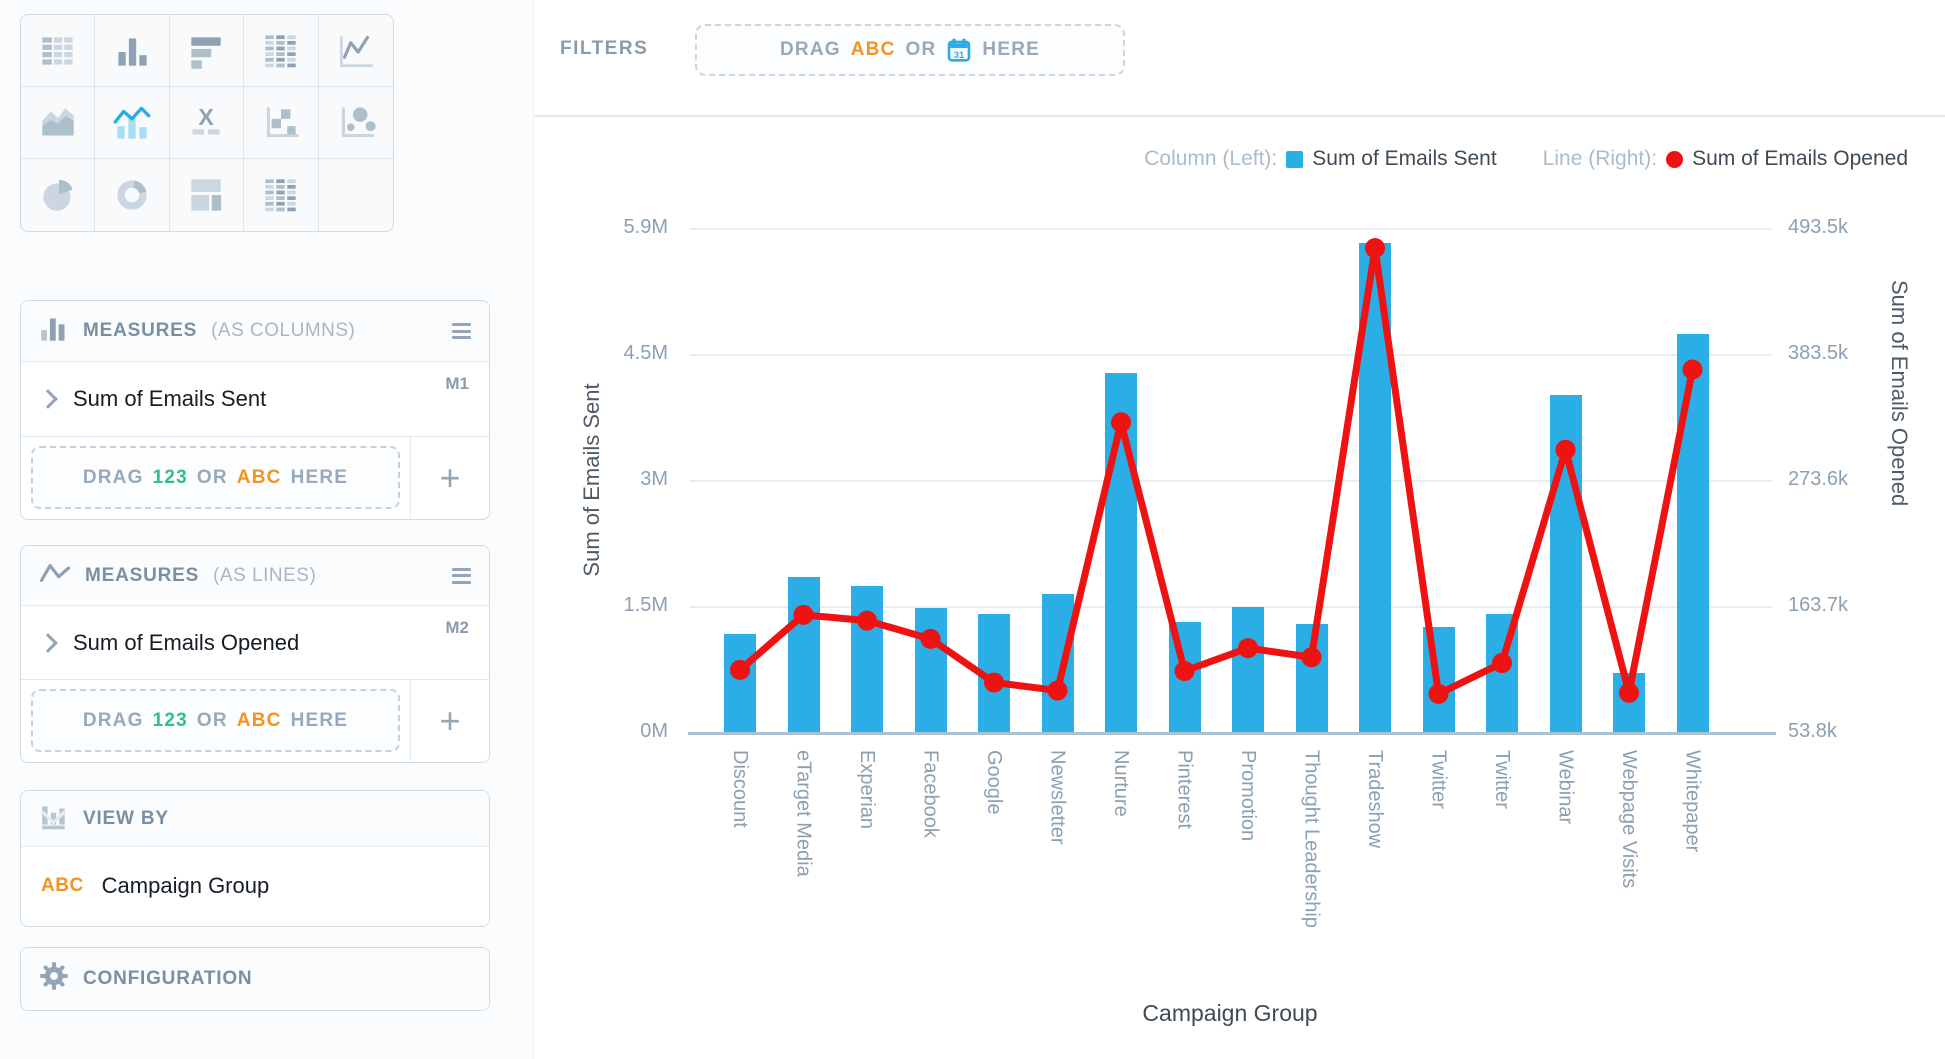  I want to click on line-point-Whitepaper, so click(1692, 369).